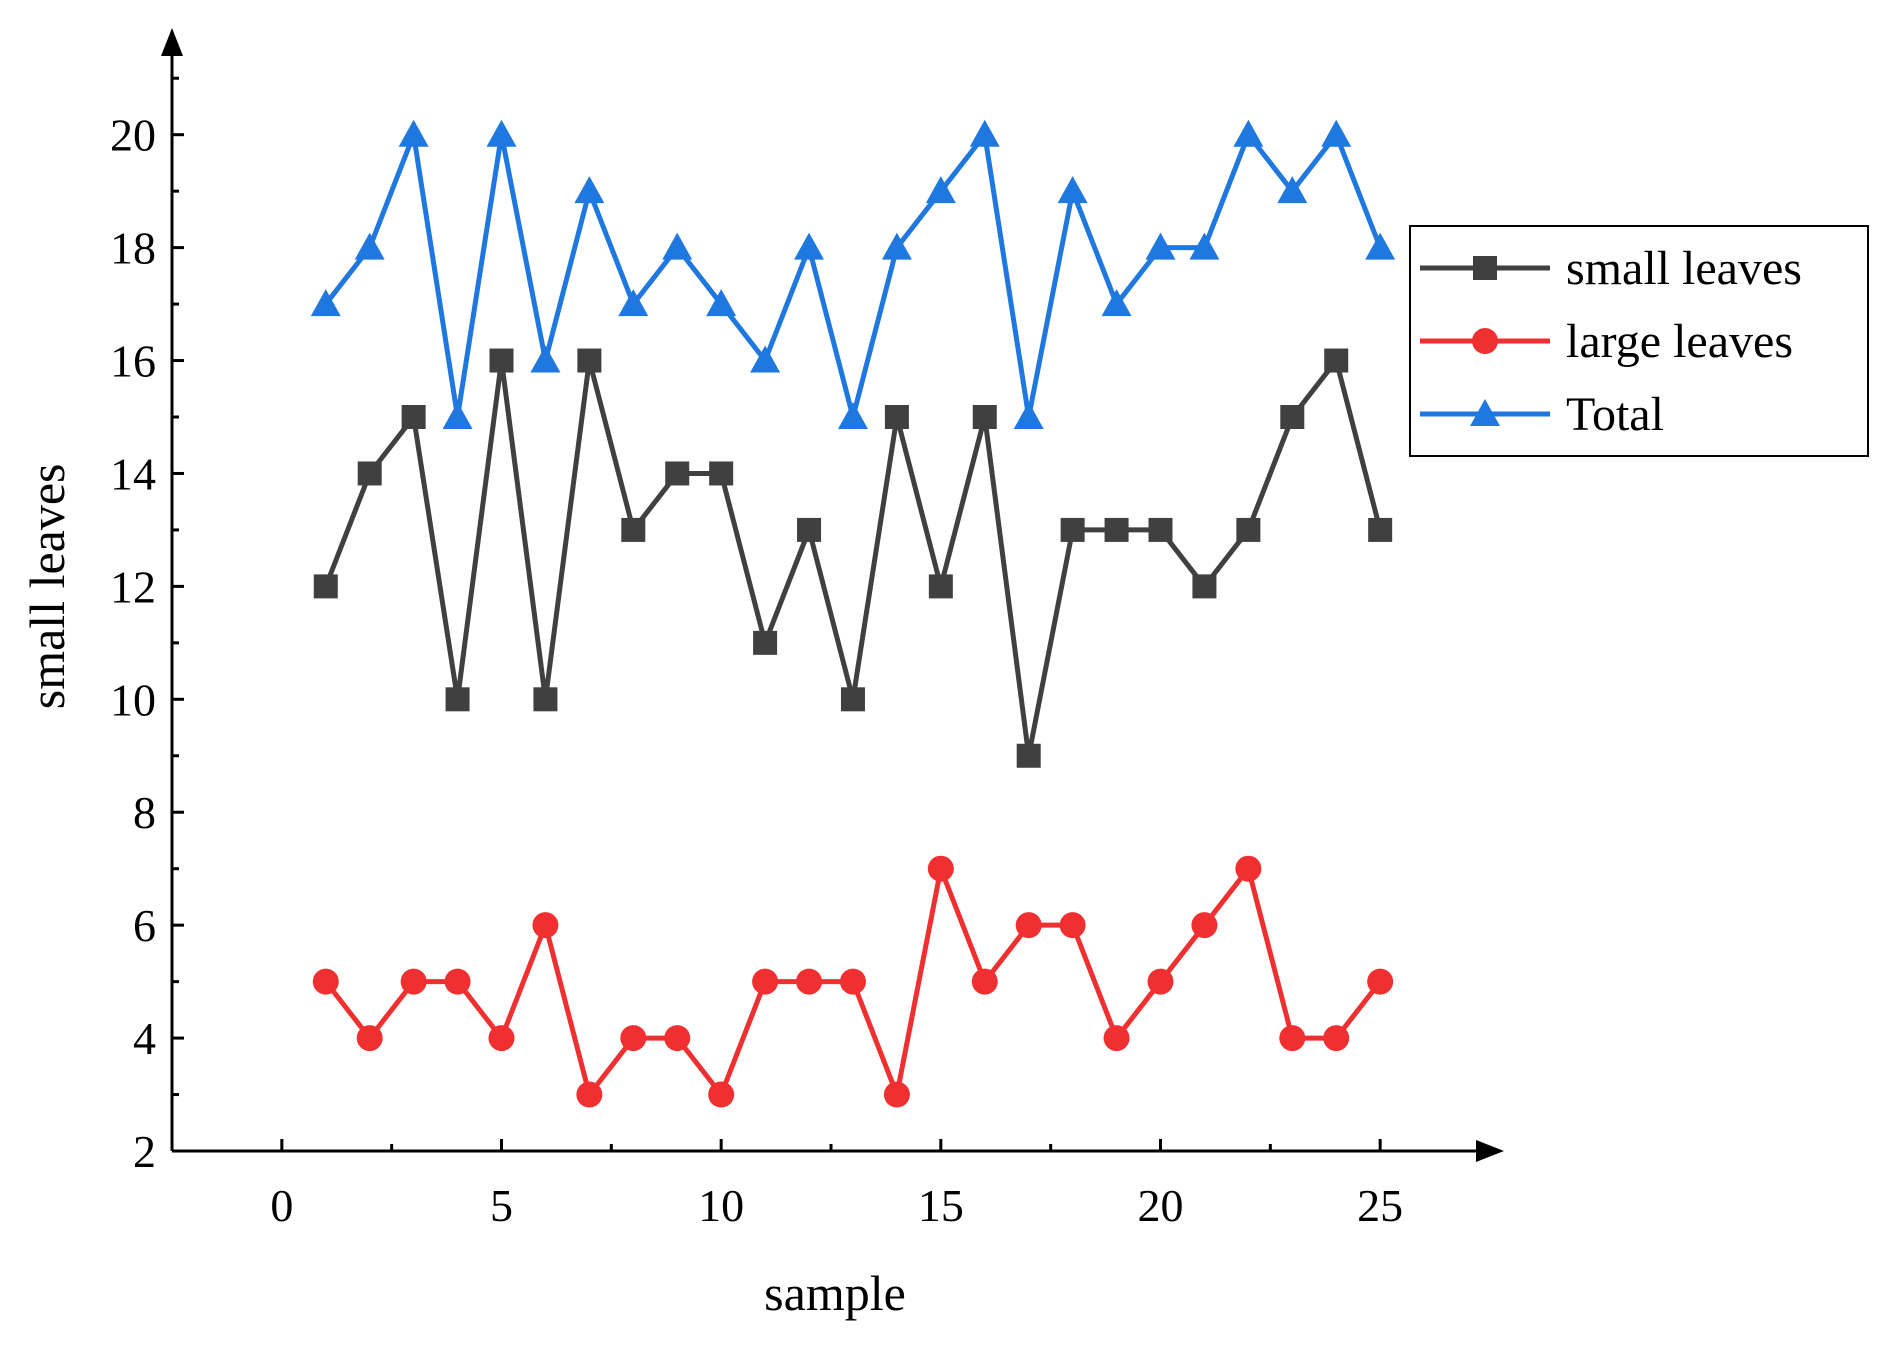 The width and height of the screenshot is (1886, 1354). Describe the element at coordinates (1490, 1151) in the screenshot. I see `x-axis-arrow` at that location.